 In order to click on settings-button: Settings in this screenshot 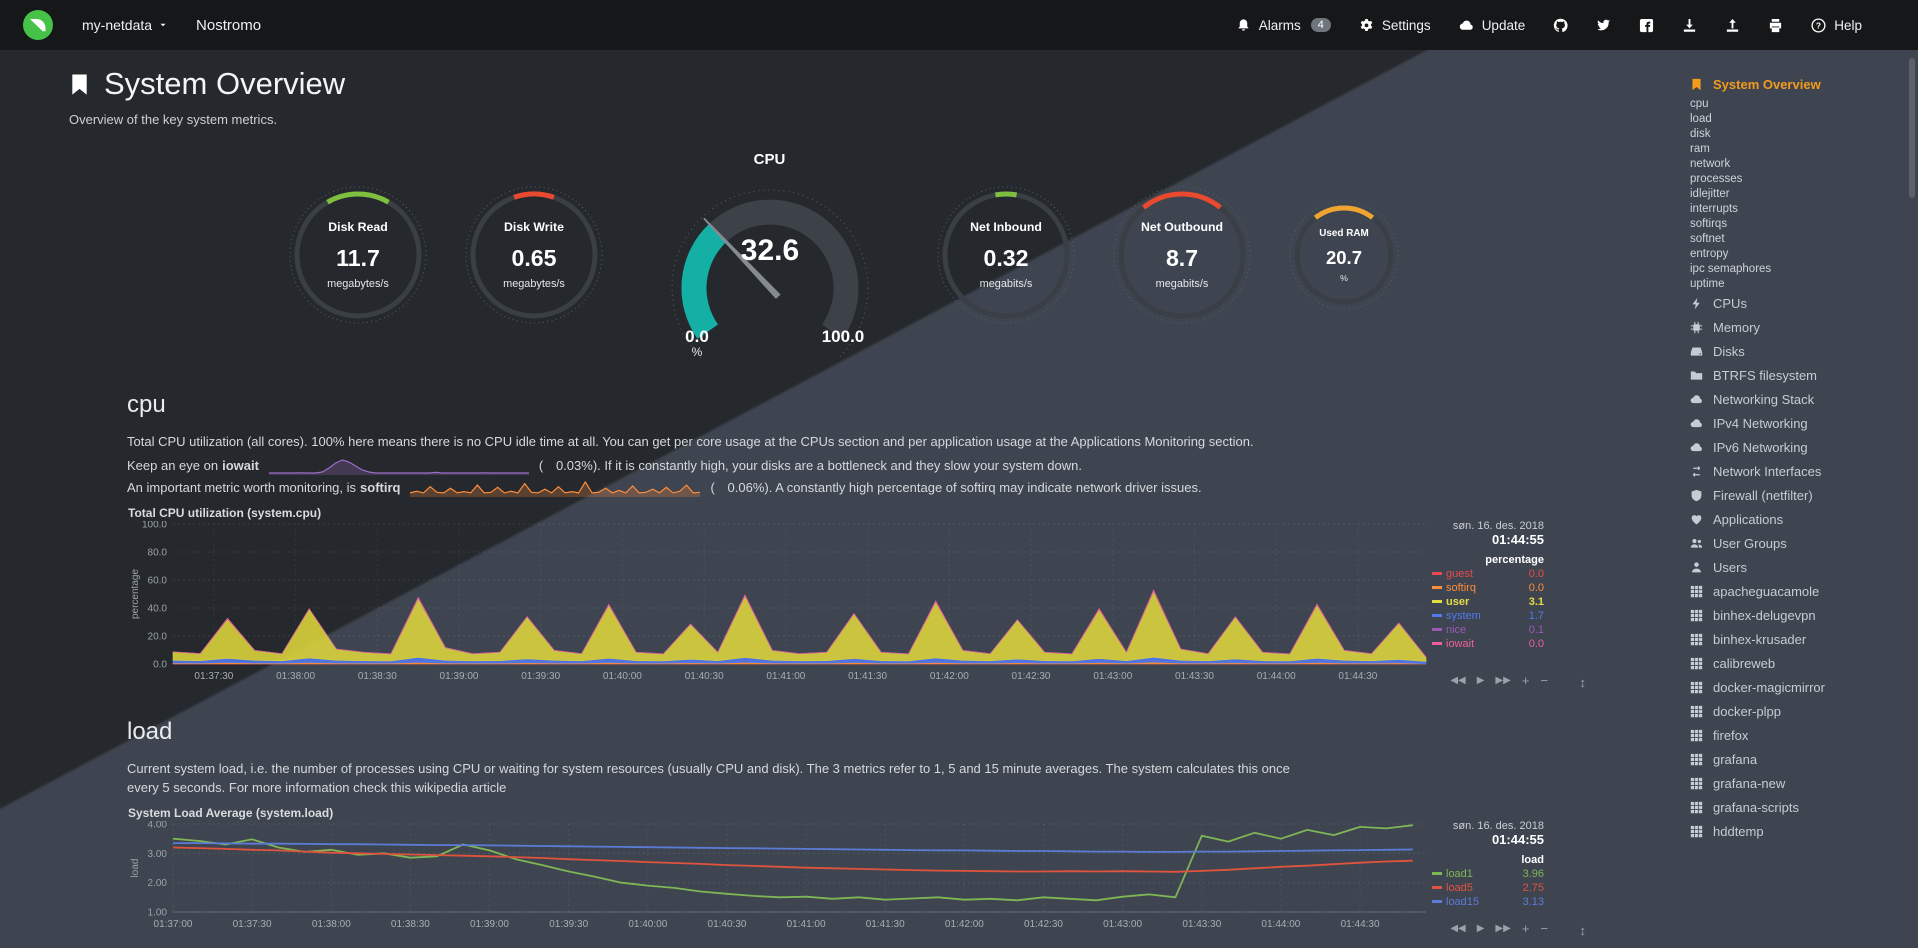, I will do `click(1395, 25)`.